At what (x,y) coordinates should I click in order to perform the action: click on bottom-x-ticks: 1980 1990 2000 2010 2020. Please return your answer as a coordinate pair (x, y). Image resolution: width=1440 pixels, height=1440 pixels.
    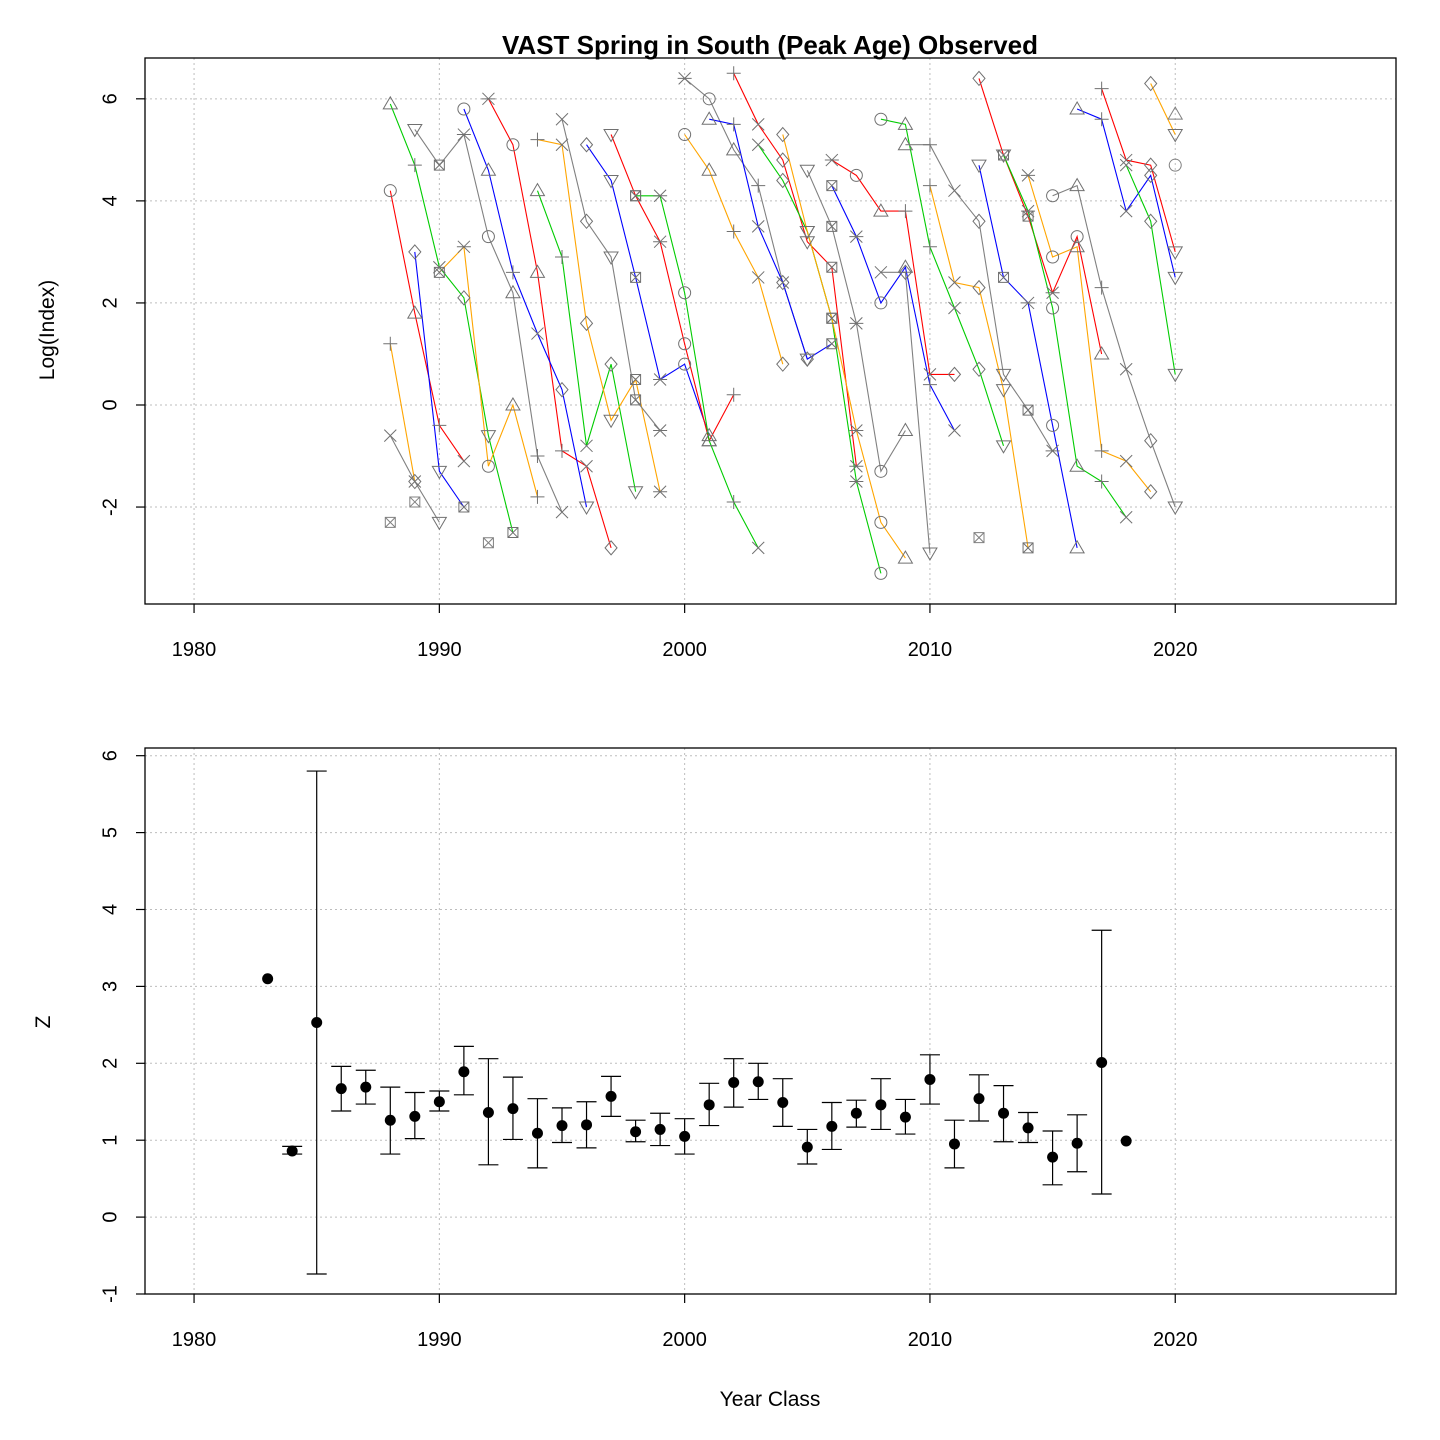
    Looking at the image, I should click on (685, 1322).